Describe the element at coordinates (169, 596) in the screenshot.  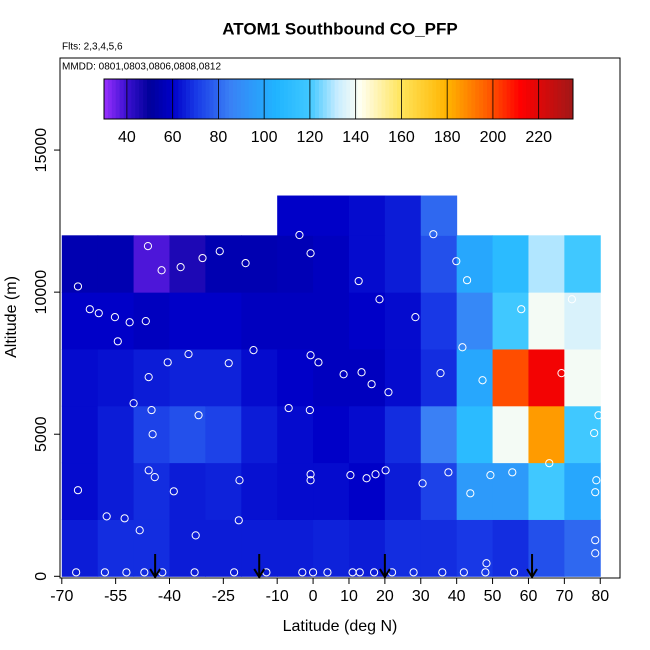
I see `x-tick-label: -40` at that location.